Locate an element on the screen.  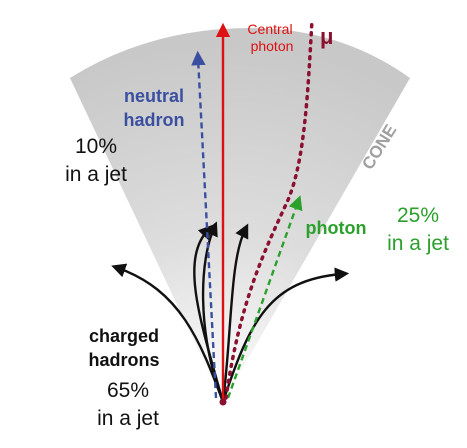
interaction-vertex is located at coordinates (223, 402).